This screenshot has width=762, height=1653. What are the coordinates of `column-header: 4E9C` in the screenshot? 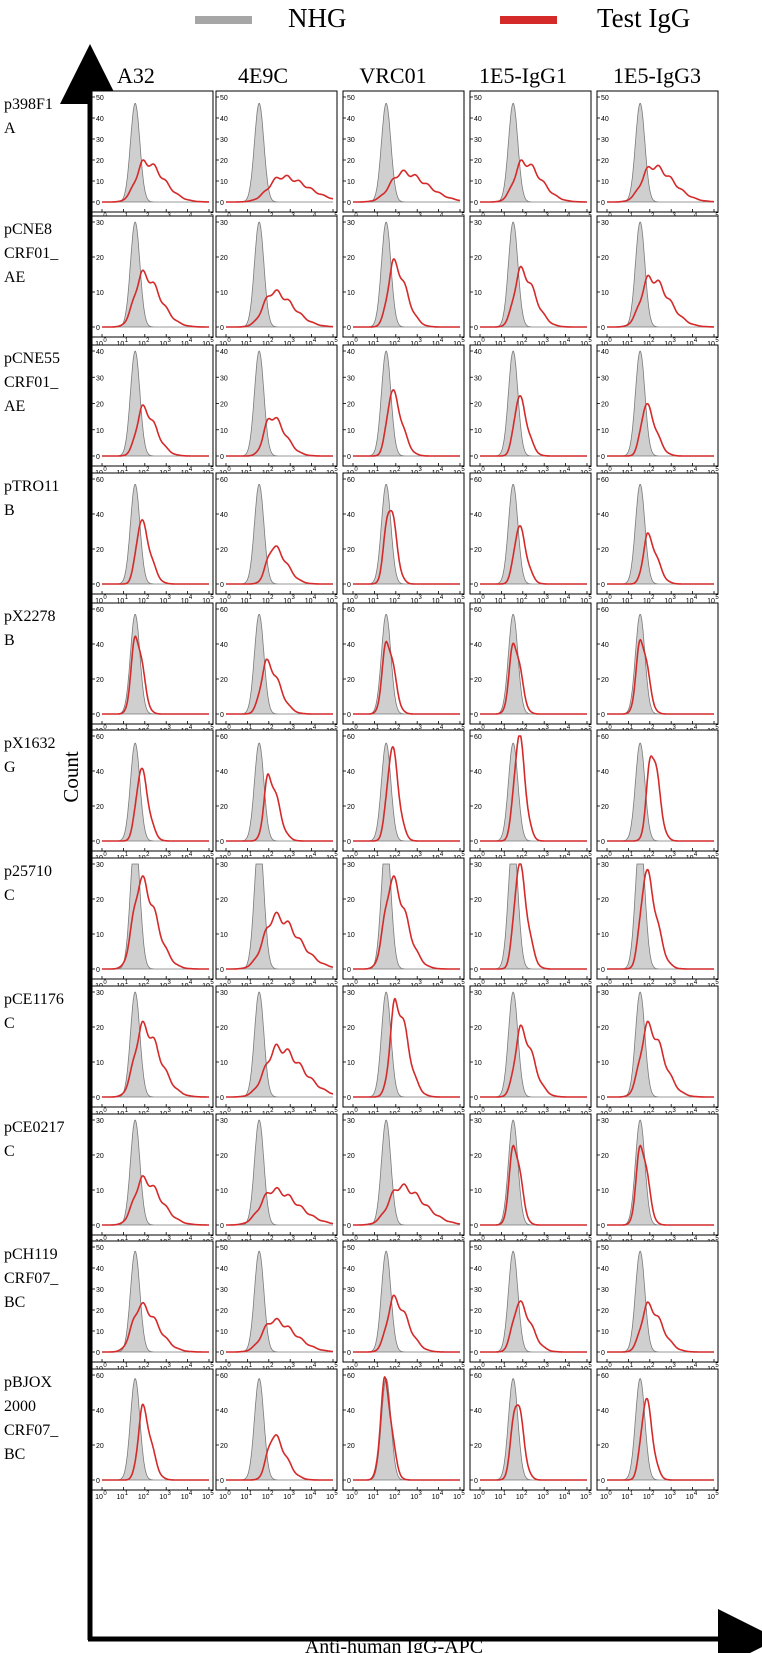 It's located at (263, 75).